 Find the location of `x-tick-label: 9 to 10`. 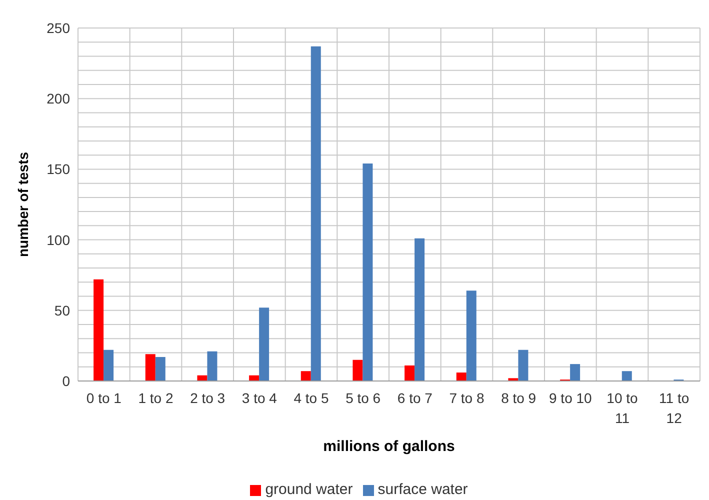

x-tick-label: 9 to 10 is located at coordinates (570, 398).